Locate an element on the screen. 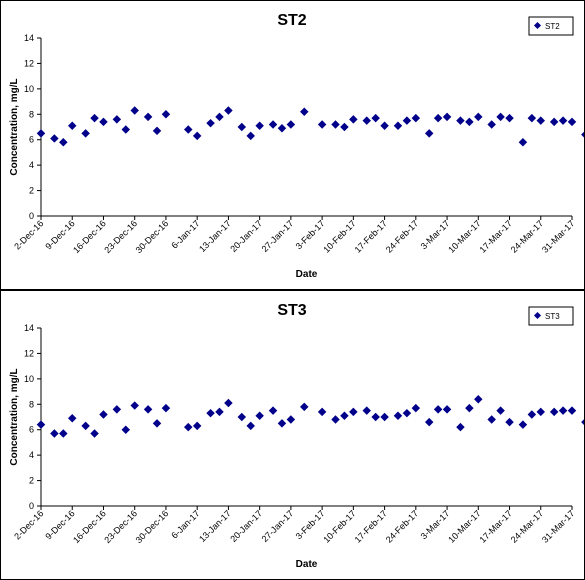  y-tick-label: 2 is located at coordinates (31, 191).